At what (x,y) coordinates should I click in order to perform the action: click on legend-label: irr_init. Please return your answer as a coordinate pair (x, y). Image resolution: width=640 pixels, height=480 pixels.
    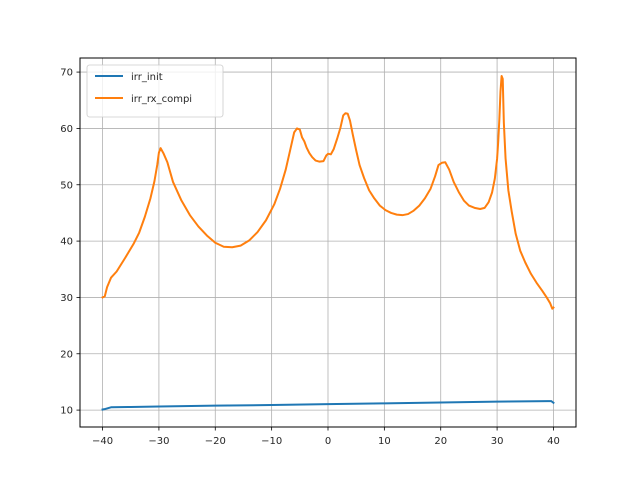
    Looking at the image, I should click on (147, 77).